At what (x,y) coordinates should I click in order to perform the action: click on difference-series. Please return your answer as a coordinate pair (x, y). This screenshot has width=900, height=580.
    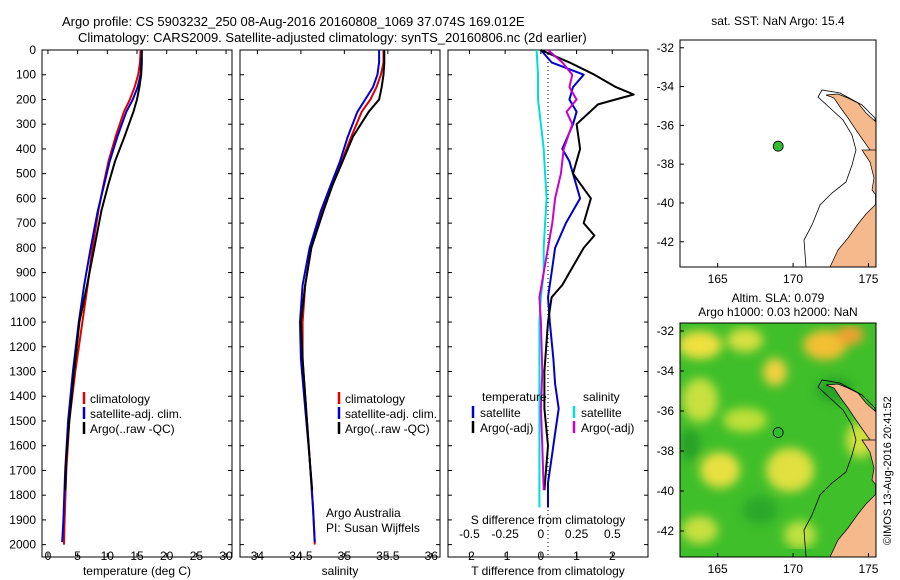
    Looking at the image, I should click on (585, 278).